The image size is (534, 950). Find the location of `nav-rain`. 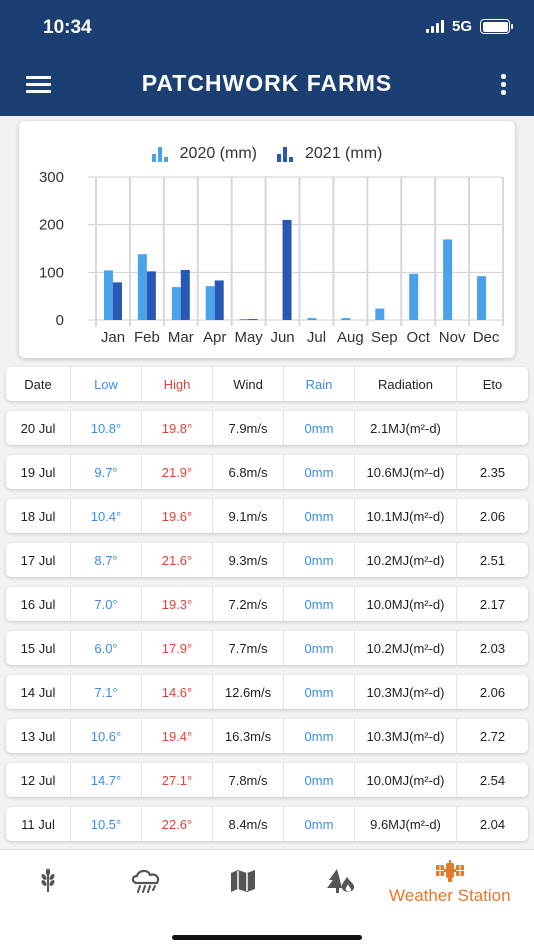

nav-rain is located at coordinates (146, 881).